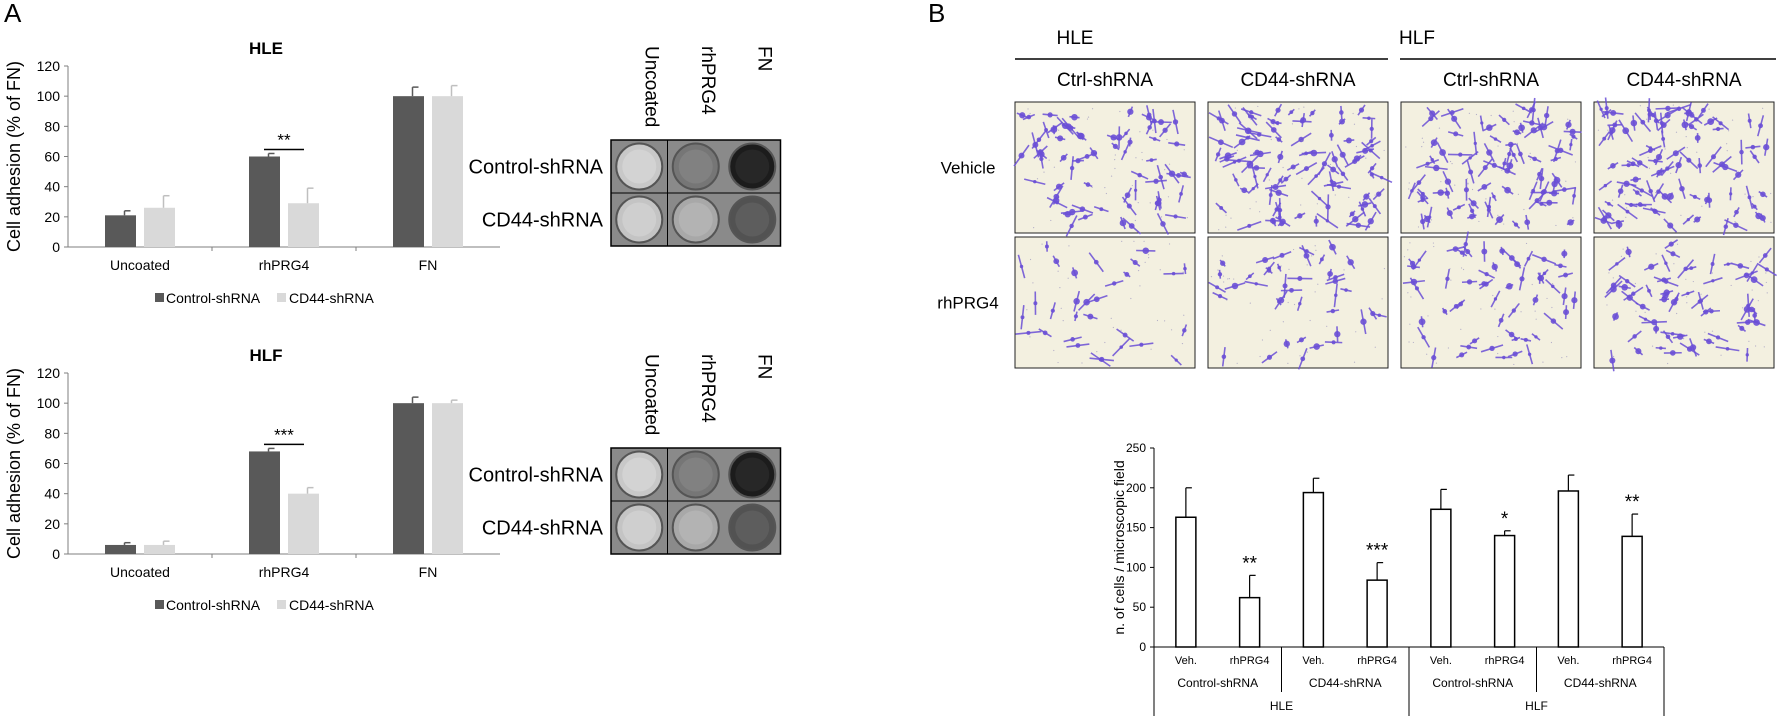 The image size is (1778, 723). I want to click on significance-stars: **, so click(1632, 502).